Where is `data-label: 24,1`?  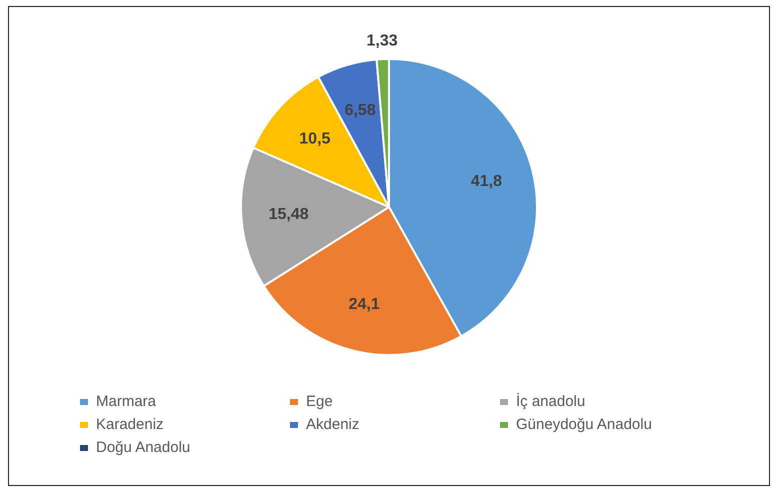
data-label: 24,1 is located at coordinates (364, 304).